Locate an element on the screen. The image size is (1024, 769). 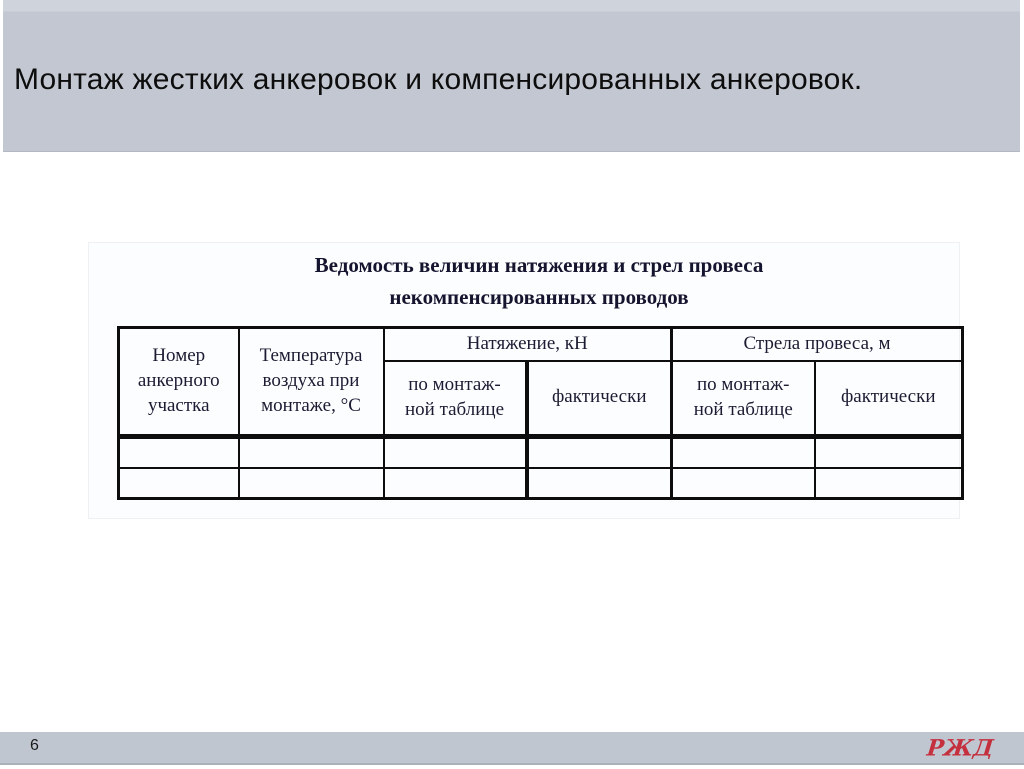
footer-bar is located at coordinates (512, 747).